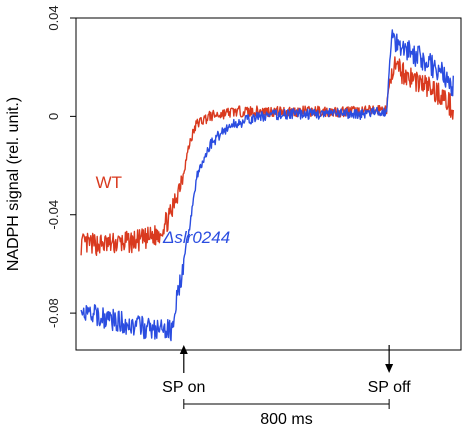 This screenshot has width=475, height=429. What do you see at coordinates (183, 387) in the screenshot?
I see `sp-on-label: SP on` at bounding box center [183, 387].